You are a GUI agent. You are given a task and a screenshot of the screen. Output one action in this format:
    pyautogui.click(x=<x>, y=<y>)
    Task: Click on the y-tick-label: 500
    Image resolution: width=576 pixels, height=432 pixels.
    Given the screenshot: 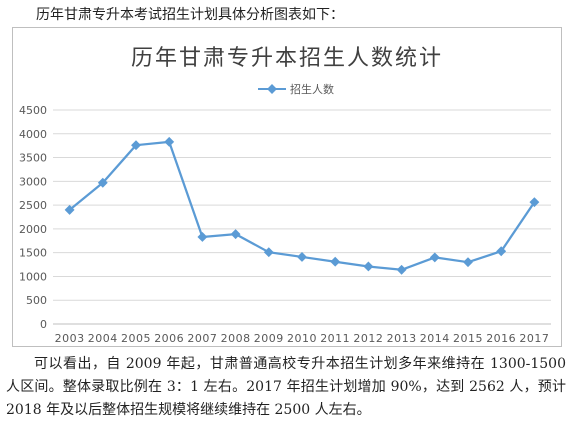 What is the action you would take?
    pyautogui.click(x=36, y=300)
    